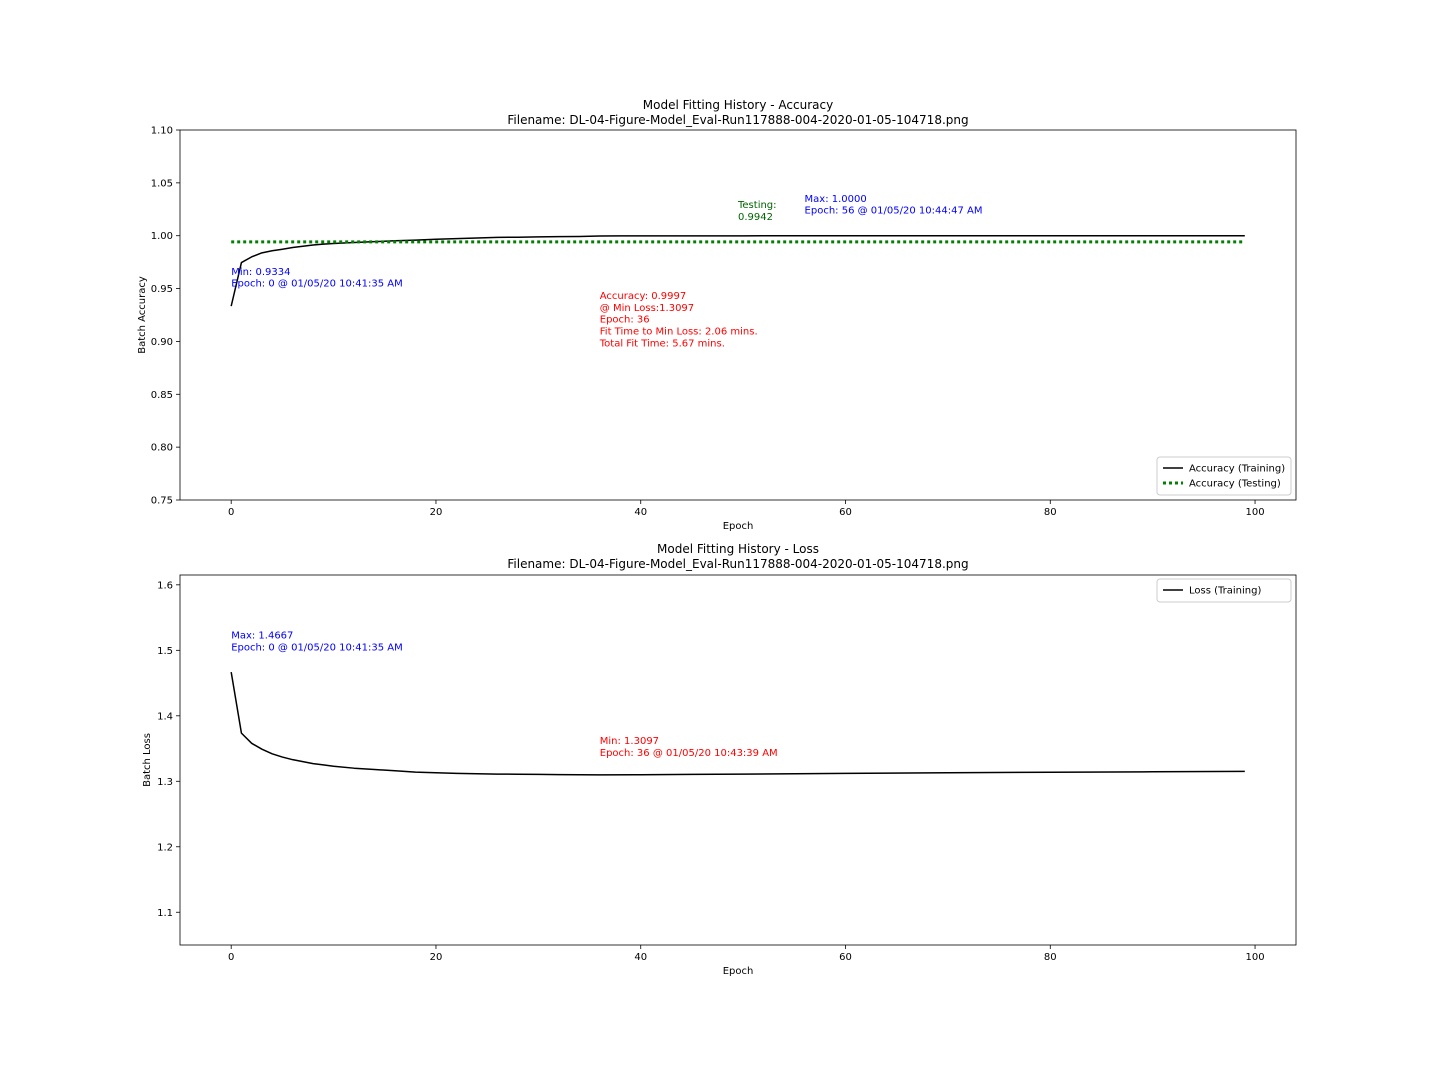  Describe the element at coordinates (165, 716) in the screenshot. I see `loss-y-tick-label: 1.4` at that location.